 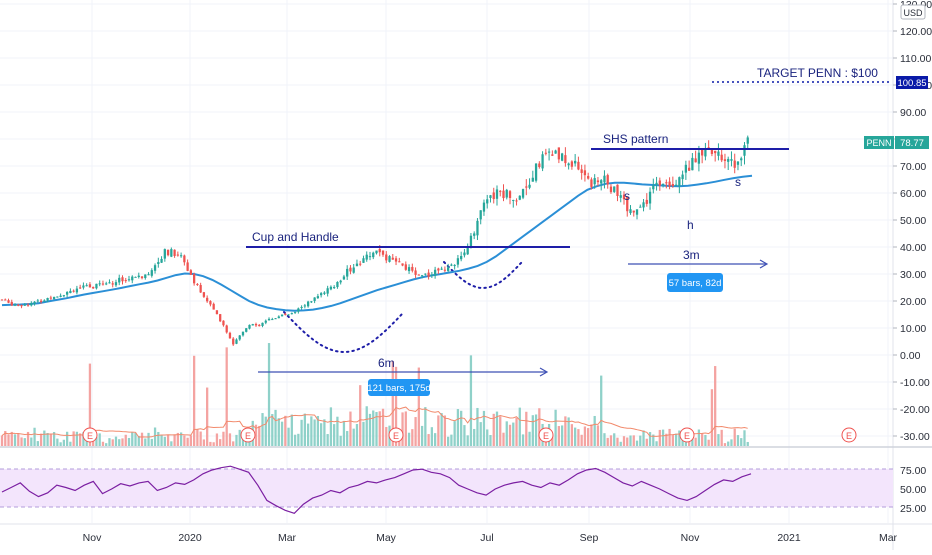 What do you see at coordinates (913, 113) in the screenshot?
I see `price-tick-label: 90.00` at bounding box center [913, 113].